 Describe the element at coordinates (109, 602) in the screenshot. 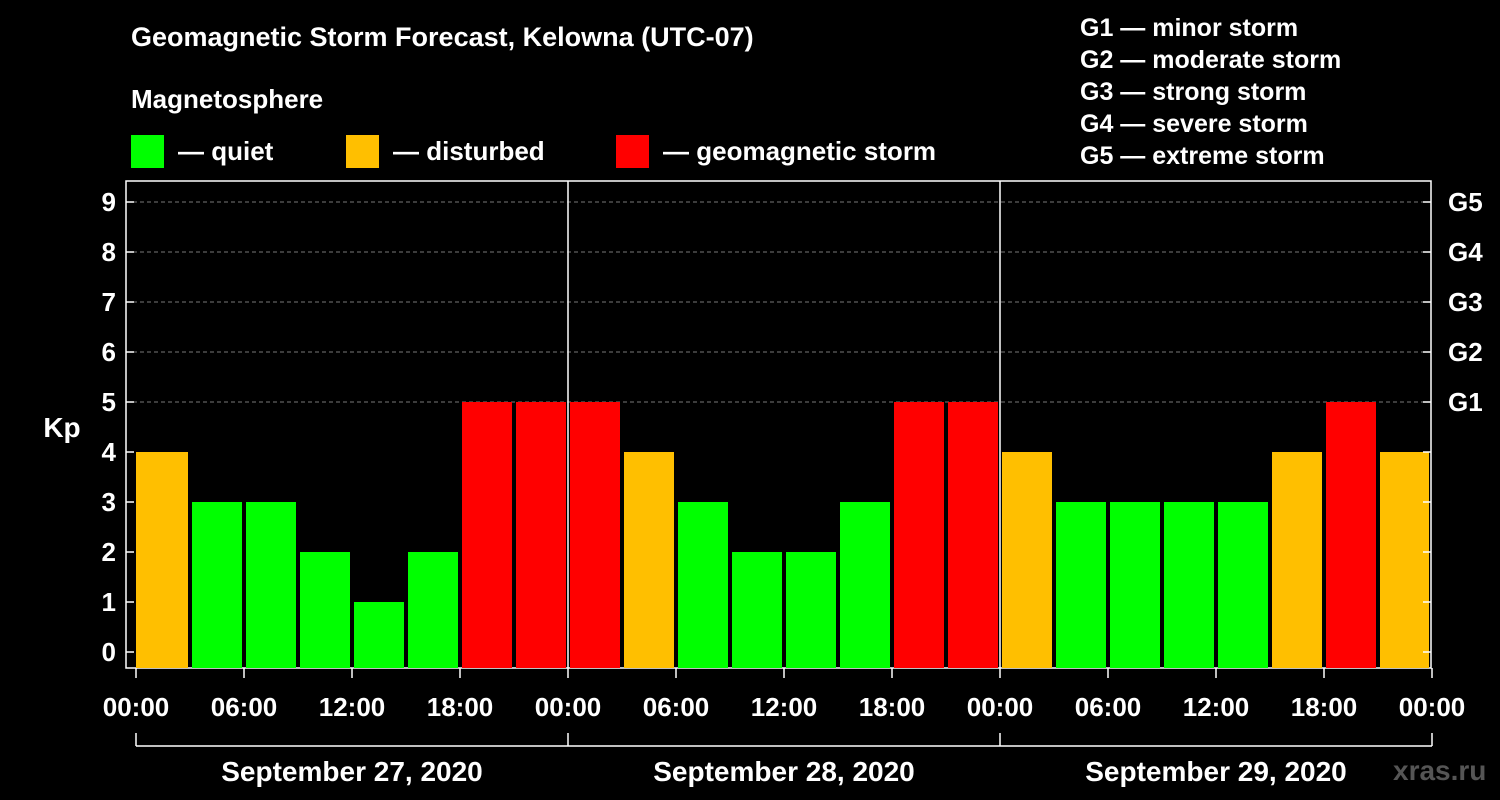

I see `y-tick-label: 1` at that location.